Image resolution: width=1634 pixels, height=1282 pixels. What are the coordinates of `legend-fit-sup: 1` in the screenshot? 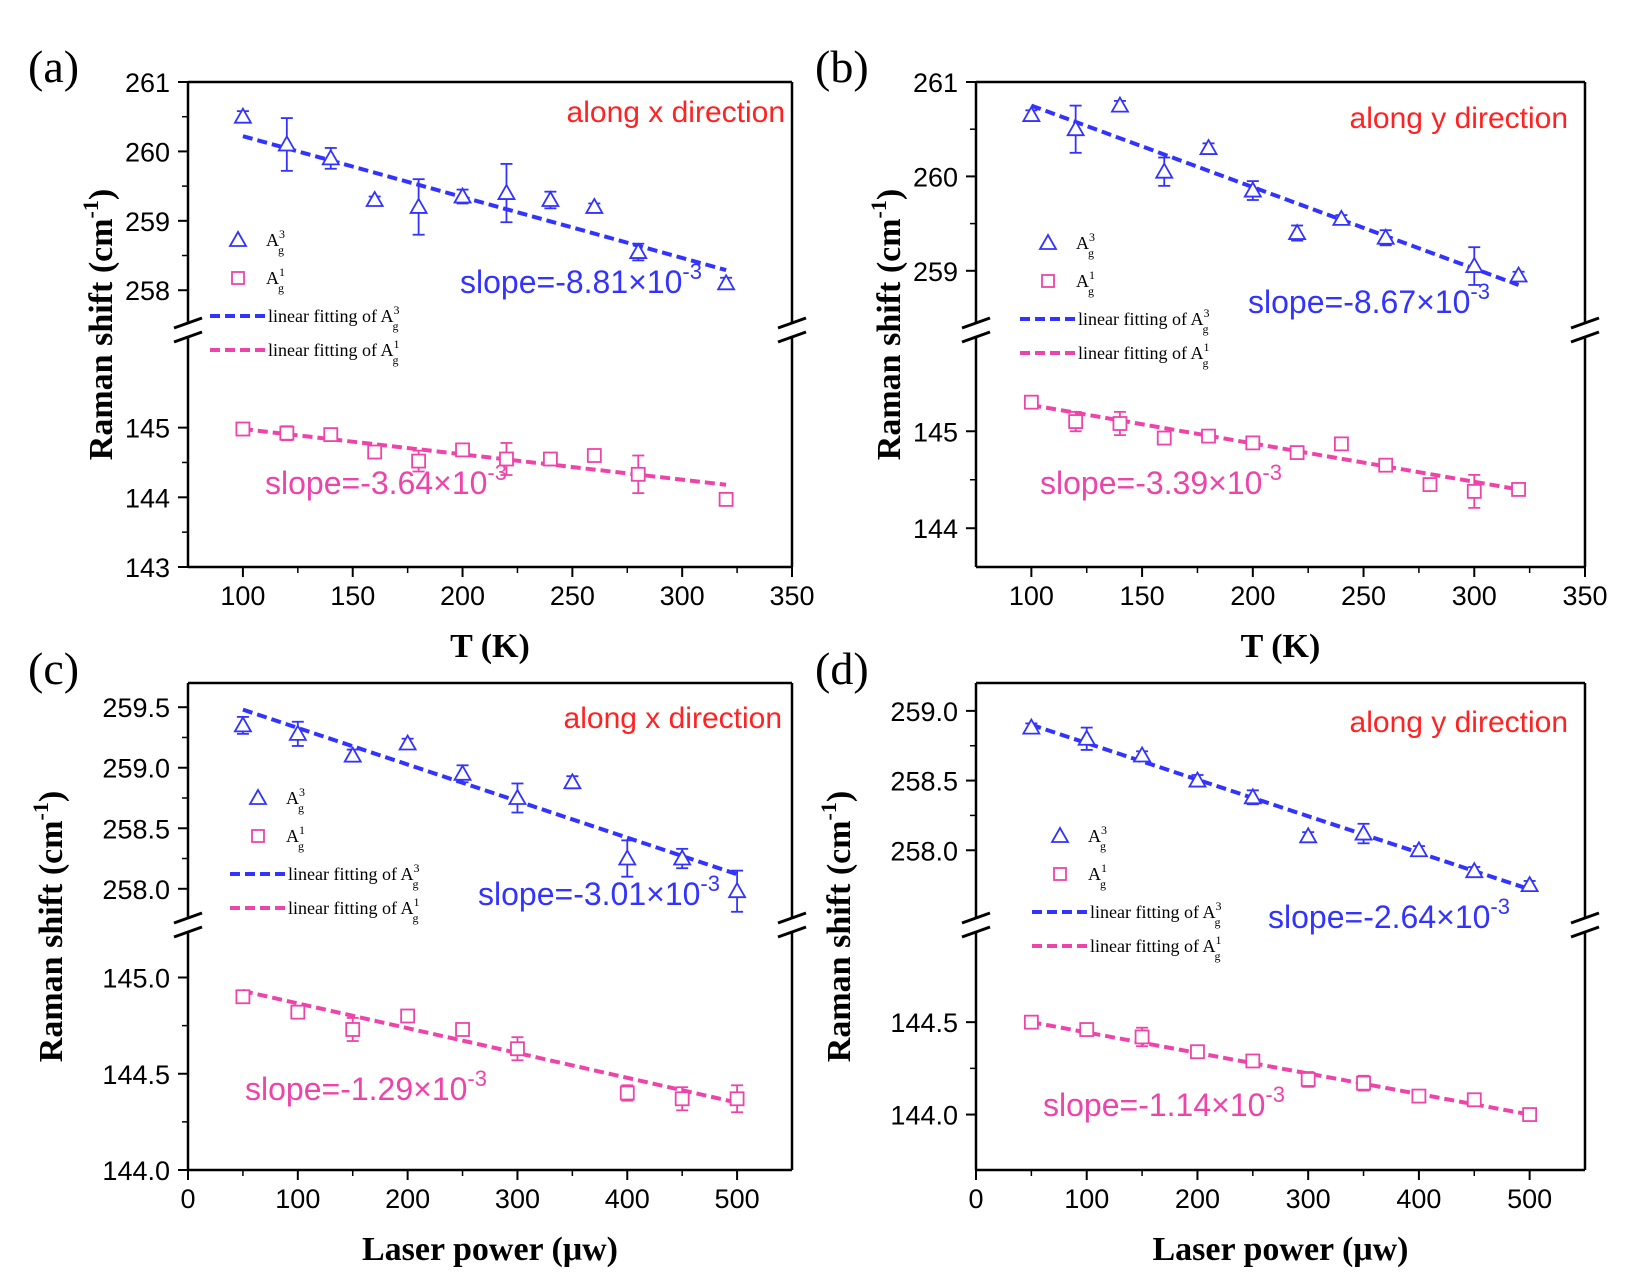 It's located at (1206, 347).